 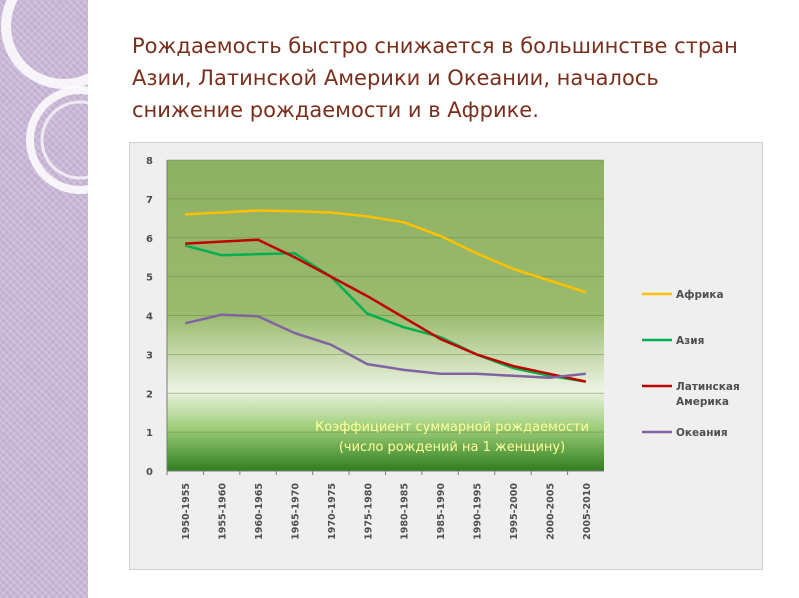 I want to click on y-tick-label: 0, so click(x=149, y=472).